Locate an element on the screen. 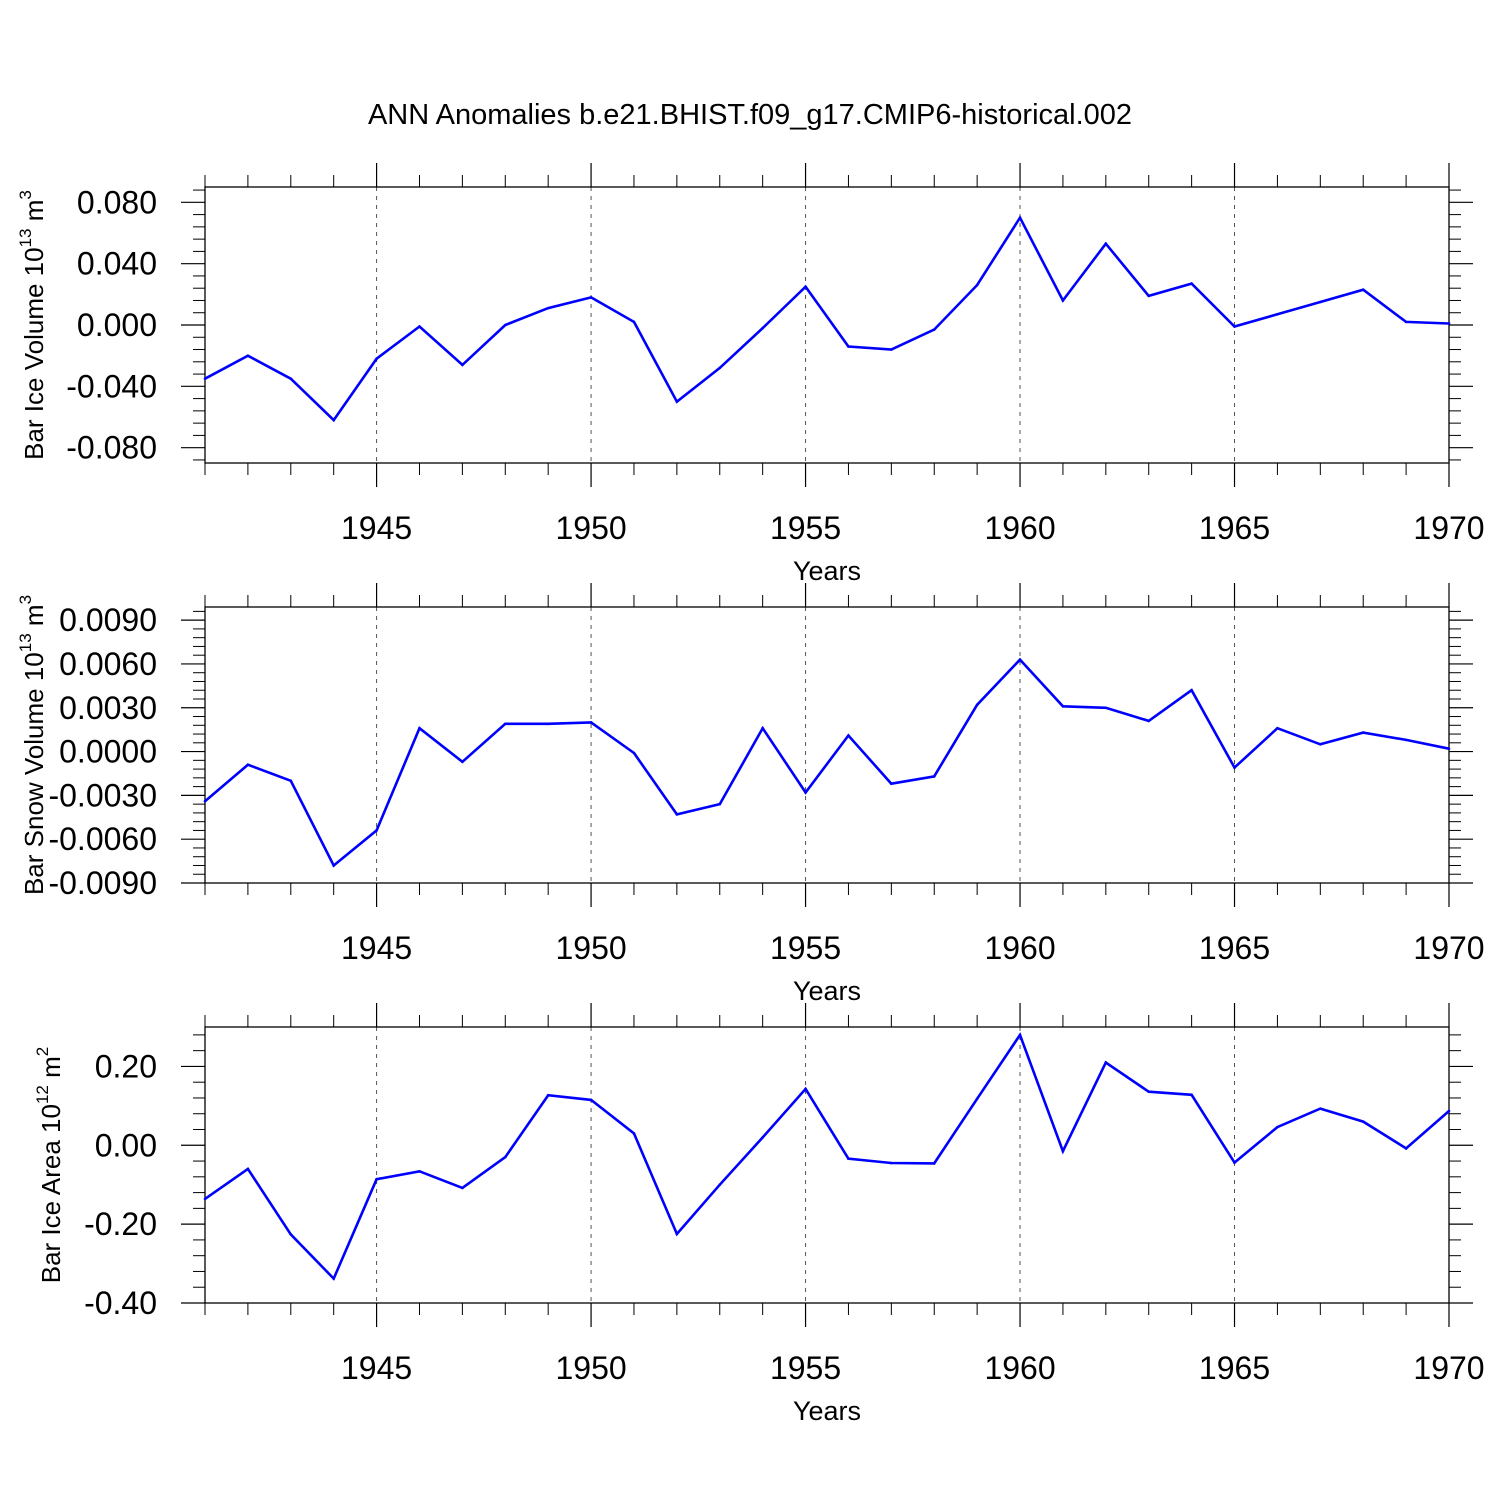  y-axis-label-exponent: 12 is located at coordinates (42, 1094).